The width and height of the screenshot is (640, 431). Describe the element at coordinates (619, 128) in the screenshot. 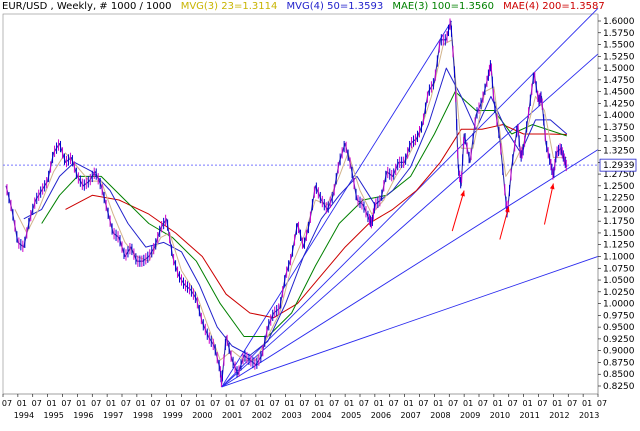

I see `y-tick-label: 1.3750` at that location.